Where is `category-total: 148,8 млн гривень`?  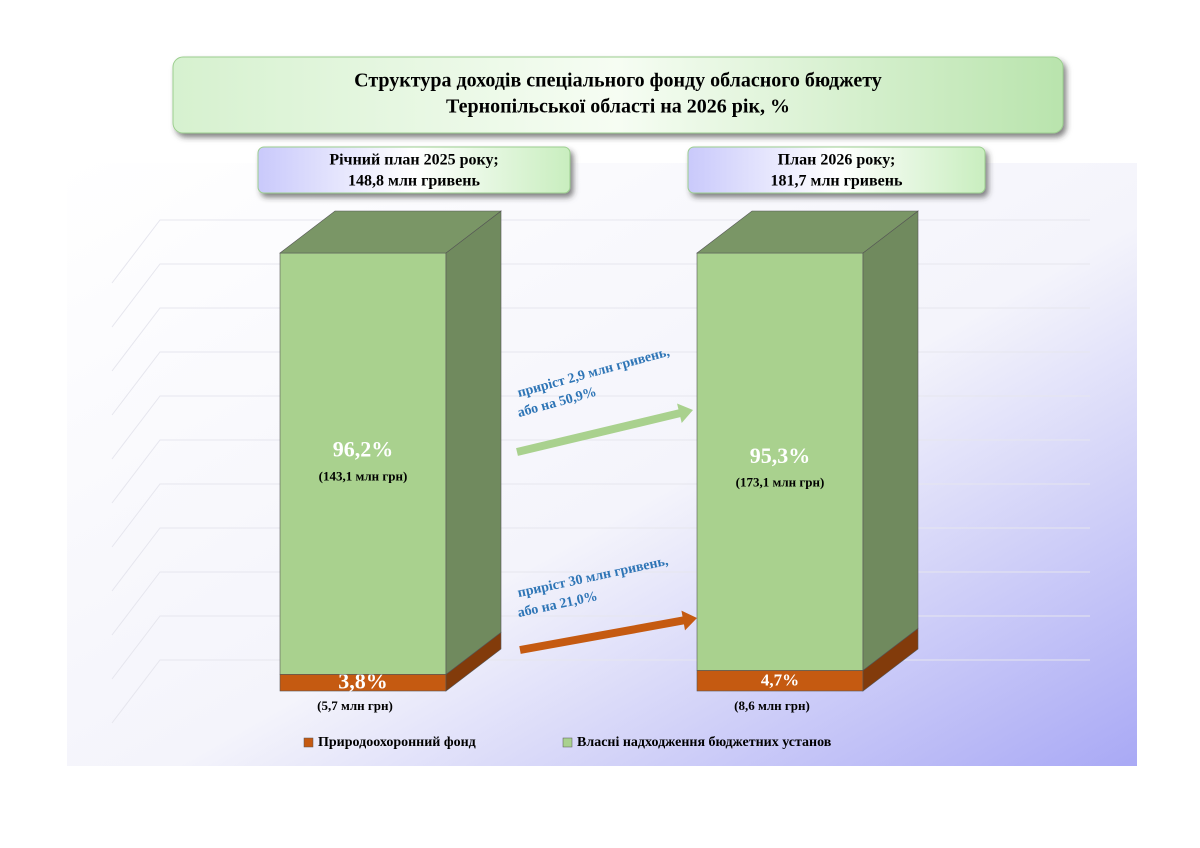
category-total: 148,8 млн гривень is located at coordinates (414, 181).